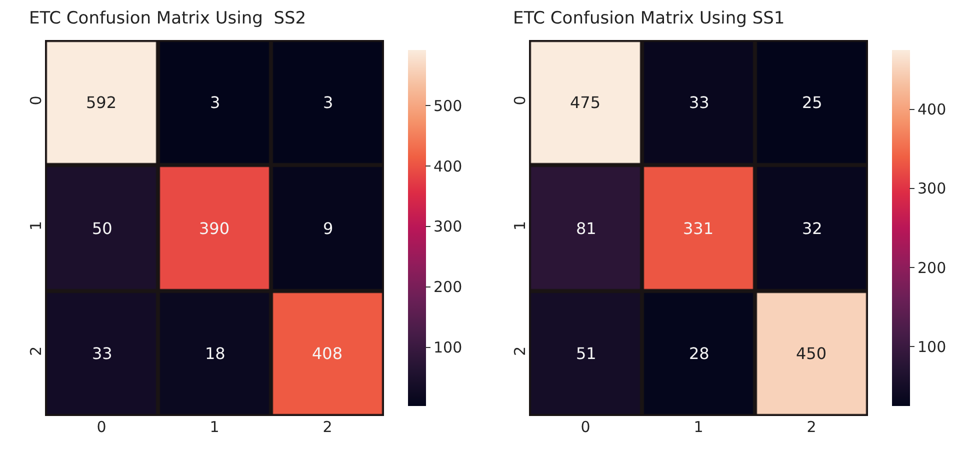 The height and width of the screenshot is (464, 968). What do you see at coordinates (102, 228) in the screenshot?
I see `data-label: 50` at bounding box center [102, 228].